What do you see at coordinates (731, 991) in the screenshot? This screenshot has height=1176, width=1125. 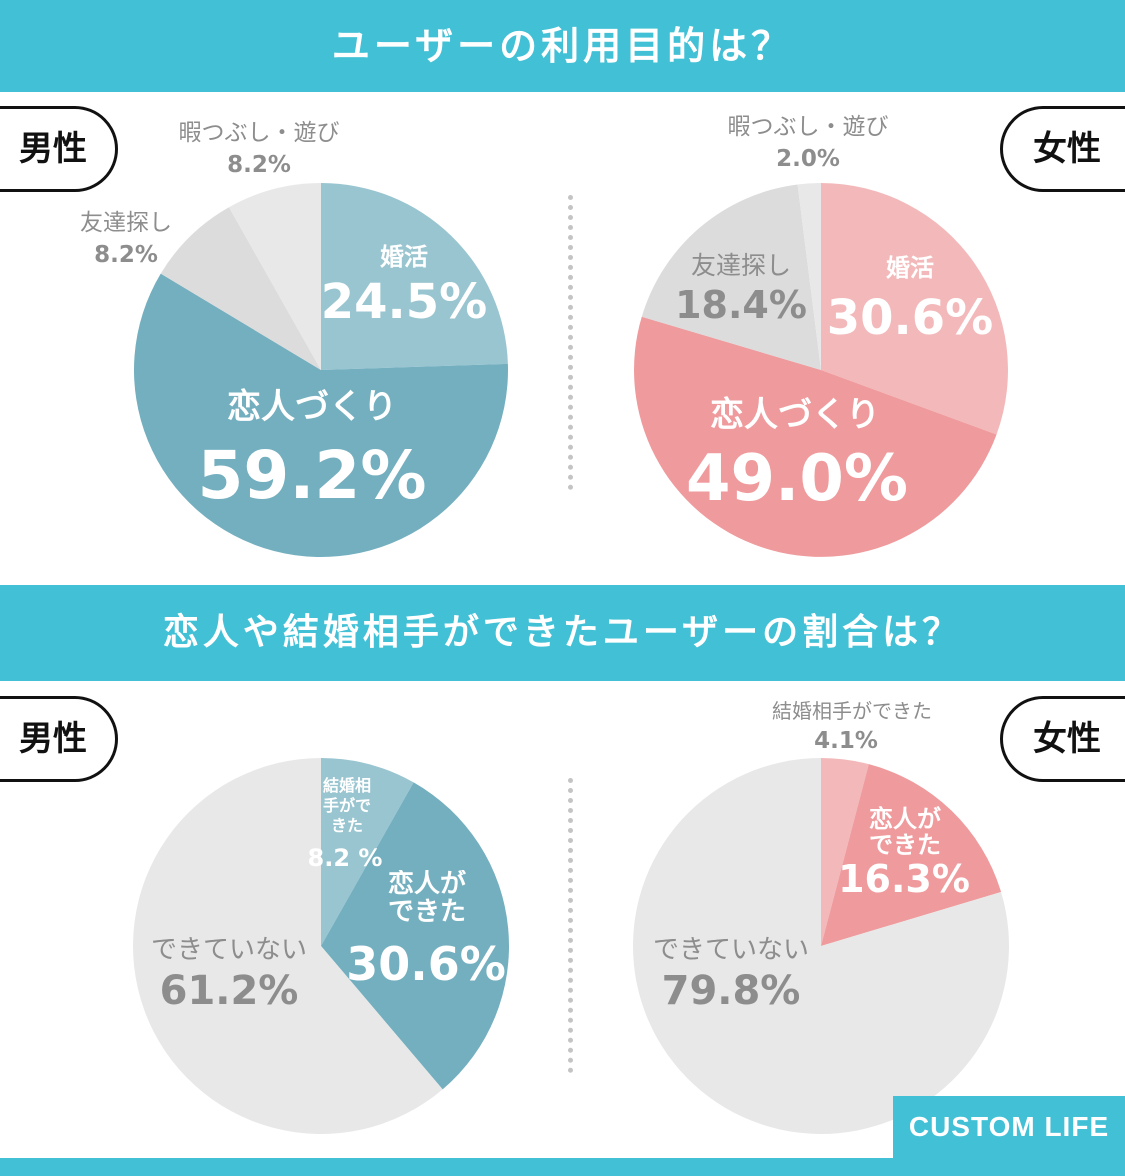 I see `slice-value: 79.8%` at bounding box center [731, 991].